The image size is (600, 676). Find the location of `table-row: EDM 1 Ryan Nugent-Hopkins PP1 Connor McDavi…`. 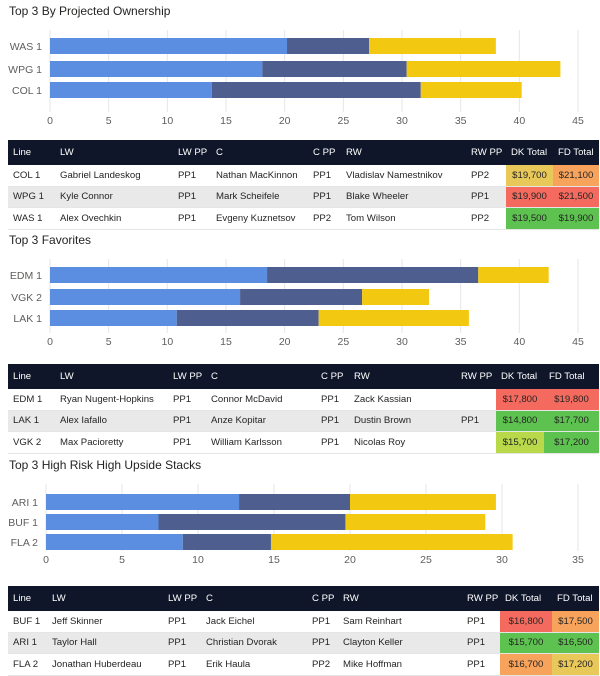

table-row: EDM 1 Ryan Nugent-Hopkins PP1 Connor McDavi… is located at coordinates (303, 400).